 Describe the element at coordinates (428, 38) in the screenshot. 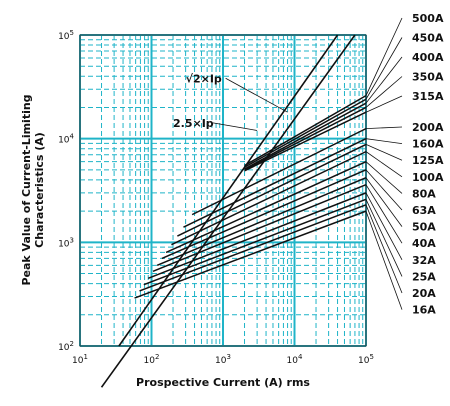

I see `rating-label-450a: 450A` at that location.